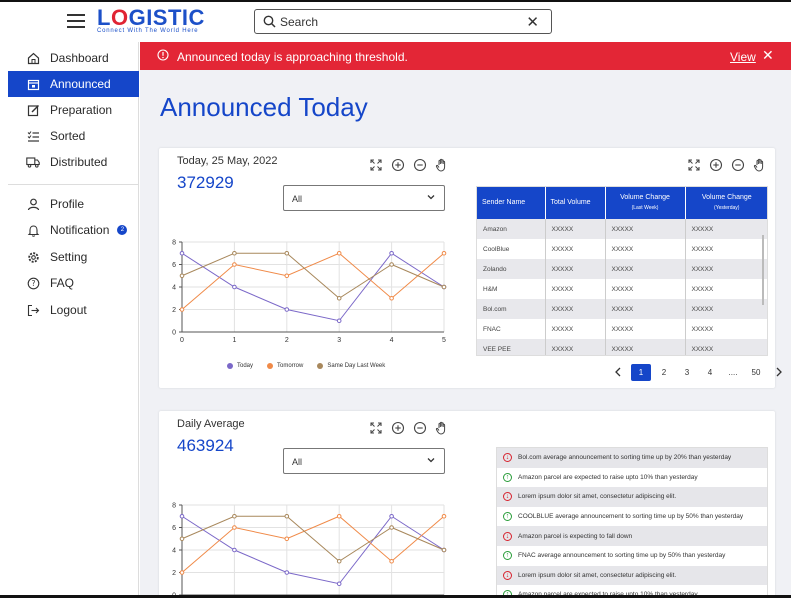 The height and width of the screenshot is (598, 791). I want to click on search-input: Search, so click(299, 22).